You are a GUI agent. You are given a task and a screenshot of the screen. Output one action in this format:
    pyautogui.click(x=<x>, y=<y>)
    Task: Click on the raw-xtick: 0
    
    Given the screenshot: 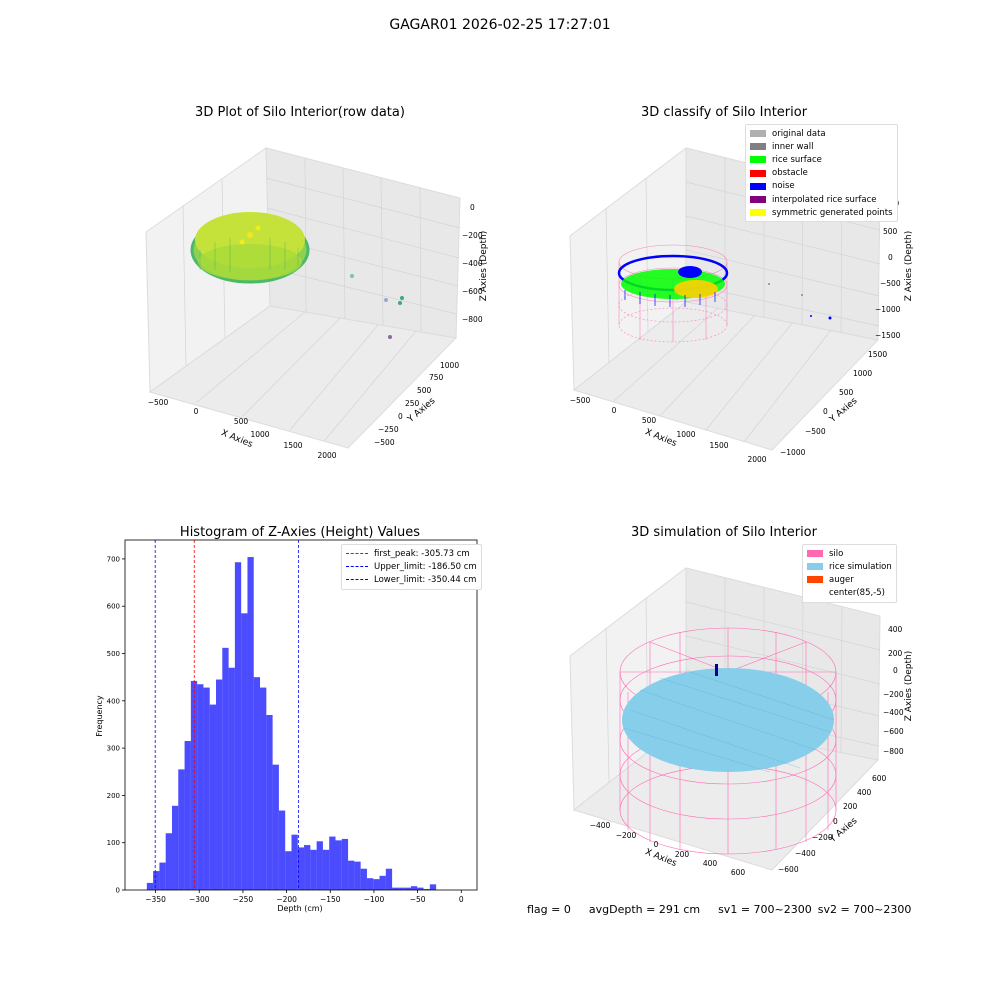 What is the action you would take?
    pyautogui.click(x=196, y=411)
    